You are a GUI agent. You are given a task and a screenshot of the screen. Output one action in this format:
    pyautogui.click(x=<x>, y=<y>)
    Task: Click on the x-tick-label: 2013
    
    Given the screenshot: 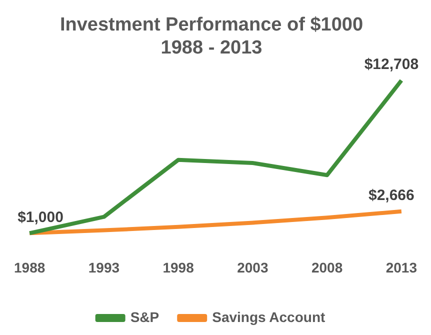 What is the action you would take?
    pyautogui.click(x=402, y=267)
    